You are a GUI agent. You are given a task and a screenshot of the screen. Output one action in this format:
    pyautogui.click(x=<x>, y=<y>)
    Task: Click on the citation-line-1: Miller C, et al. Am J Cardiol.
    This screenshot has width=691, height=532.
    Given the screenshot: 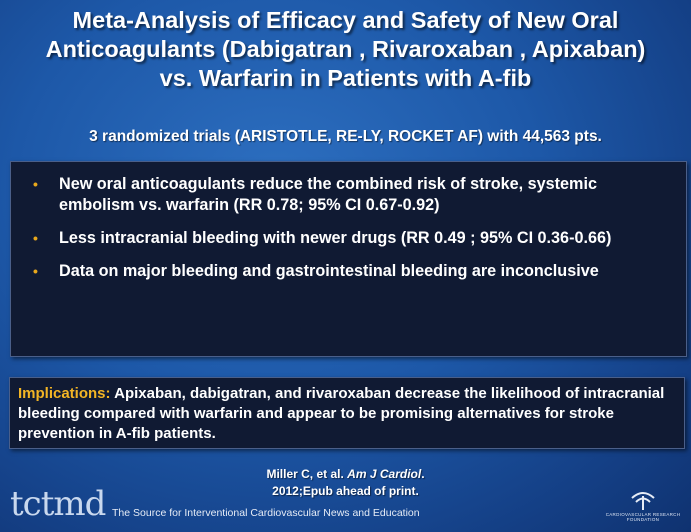 What is the action you would take?
    pyautogui.click(x=345, y=474)
    